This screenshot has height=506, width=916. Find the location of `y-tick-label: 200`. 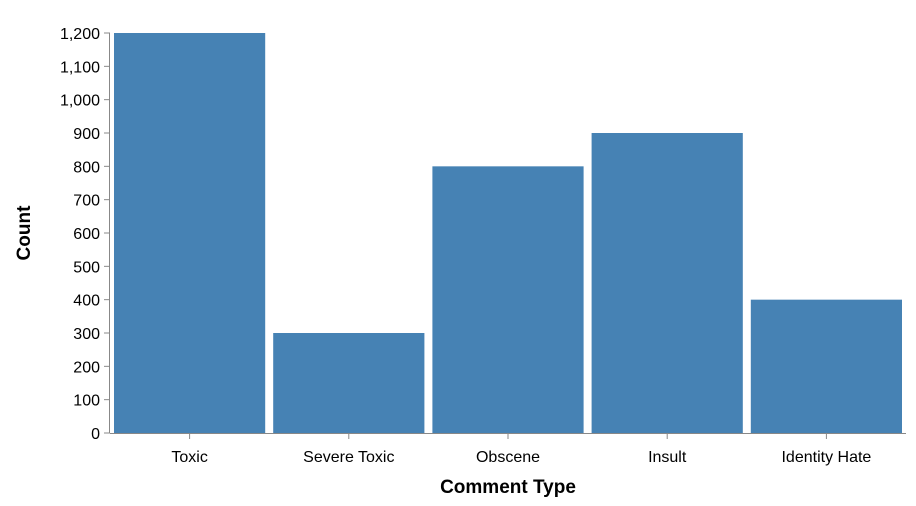

y-tick-label: 200 is located at coordinates (86, 367).